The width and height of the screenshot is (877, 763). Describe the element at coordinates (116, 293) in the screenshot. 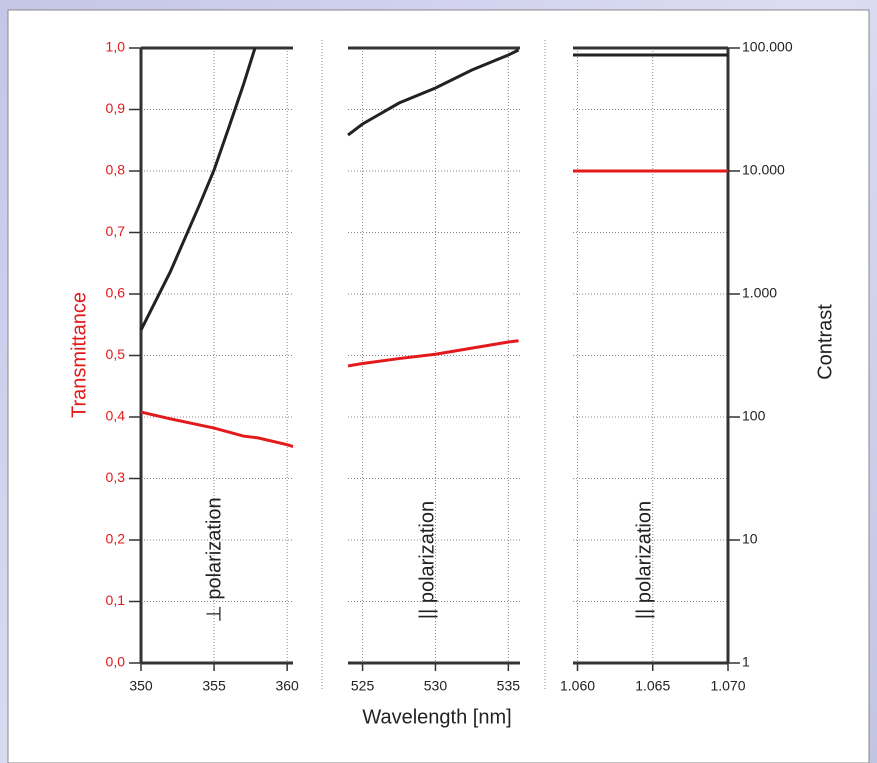

I see `y-tick-label: 0,6` at that location.